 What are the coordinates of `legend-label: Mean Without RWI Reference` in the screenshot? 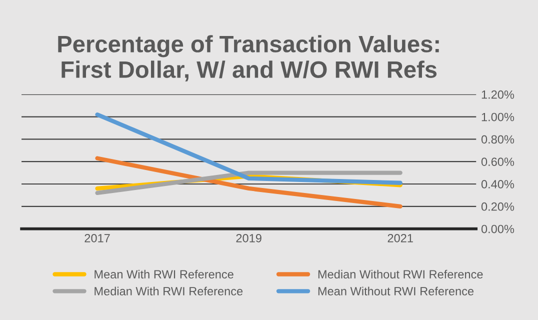 It's located at (396, 291).